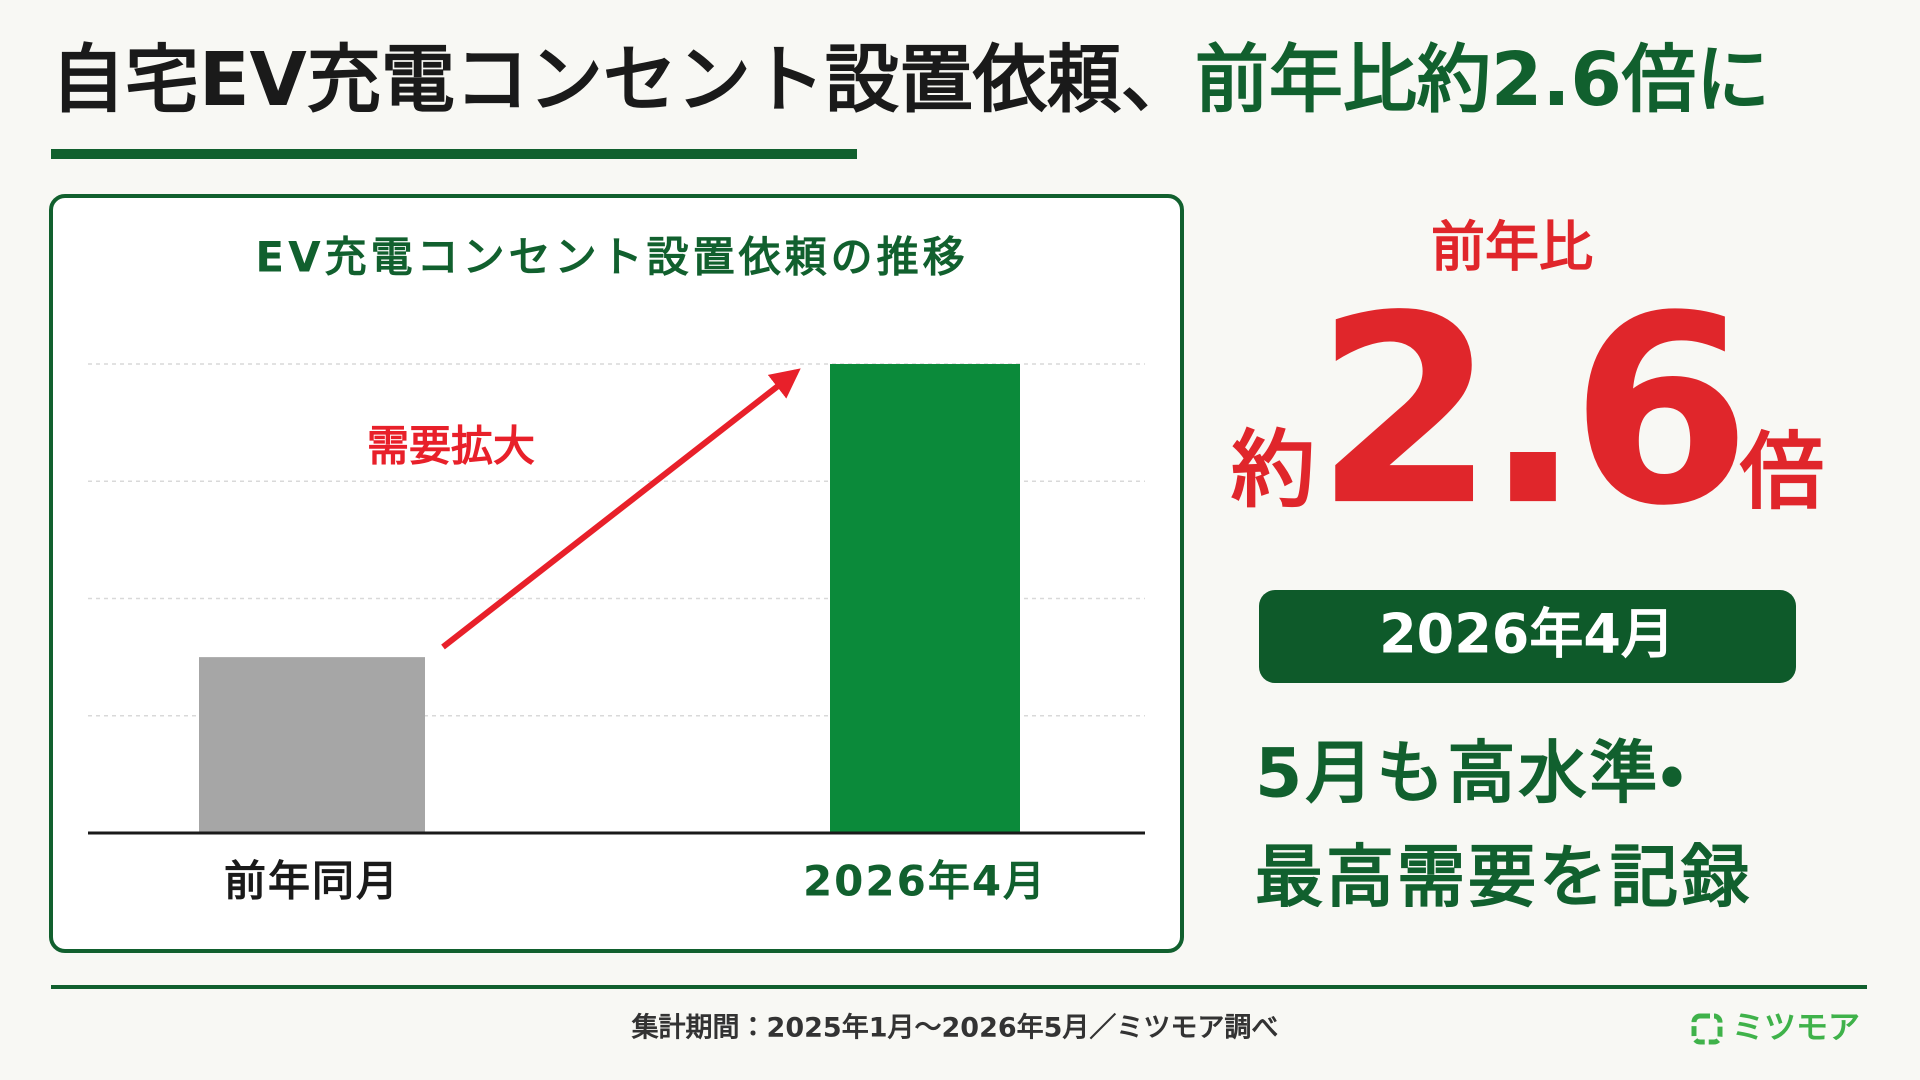 This screenshot has height=1080, width=1920. I want to click on period-text: 2026年4月, so click(1527, 634).